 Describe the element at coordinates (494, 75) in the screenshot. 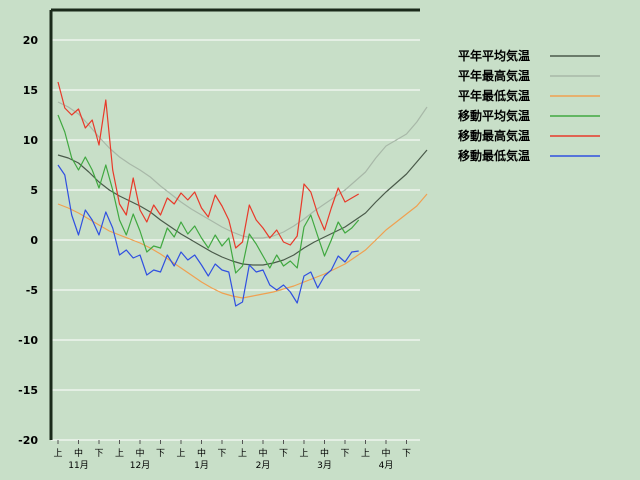

I see `legend-label: 平年最高気温` at that location.